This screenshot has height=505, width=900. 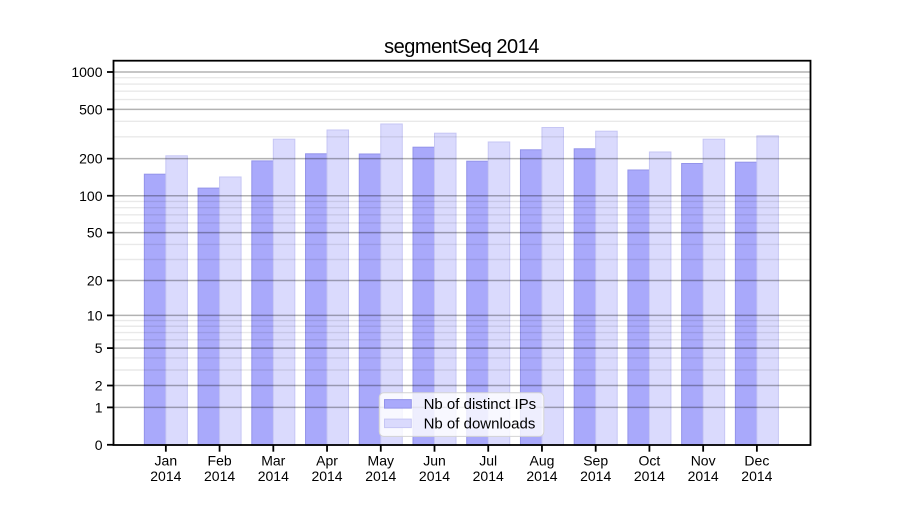 I want to click on svg-text: 200, so click(x=91, y=159).